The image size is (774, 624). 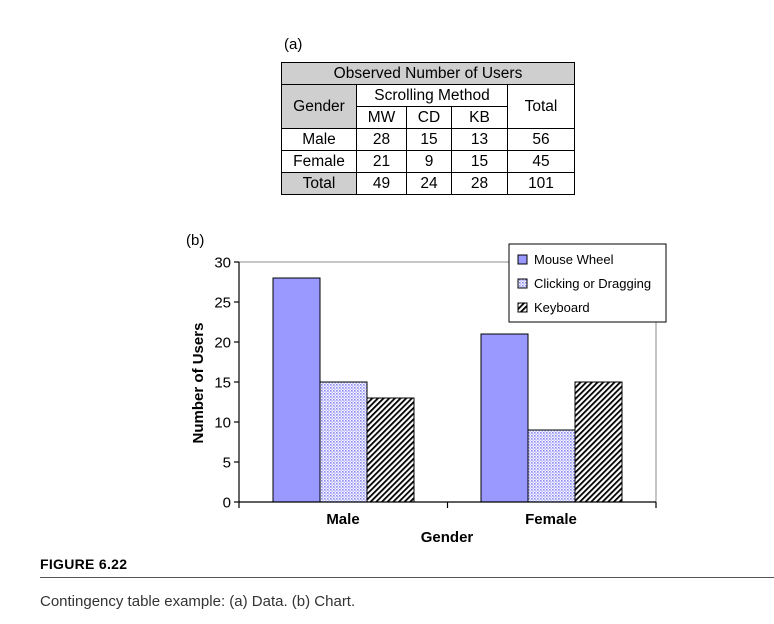 What do you see at coordinates (522, 307) in the screenshot?
I see `legend-swatch-keyboard` at bounding box center [522, 307].